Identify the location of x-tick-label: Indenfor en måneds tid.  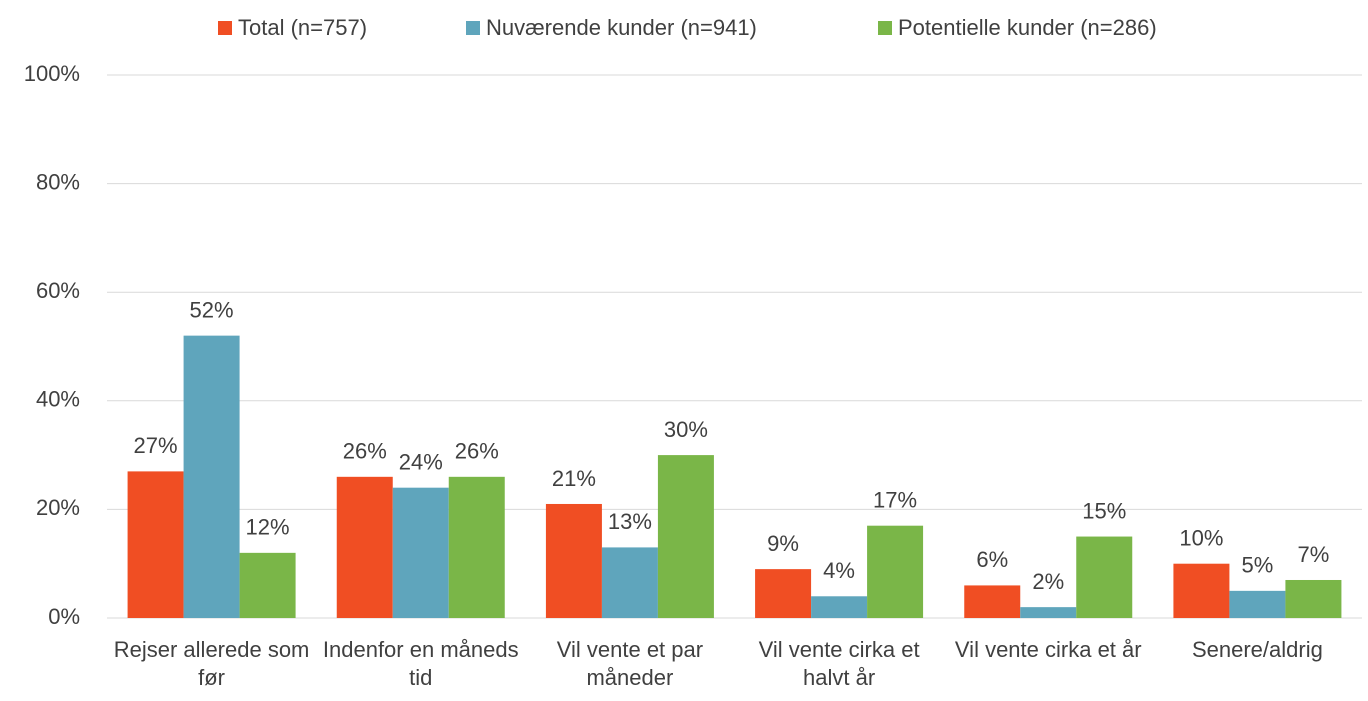
(420, 663).